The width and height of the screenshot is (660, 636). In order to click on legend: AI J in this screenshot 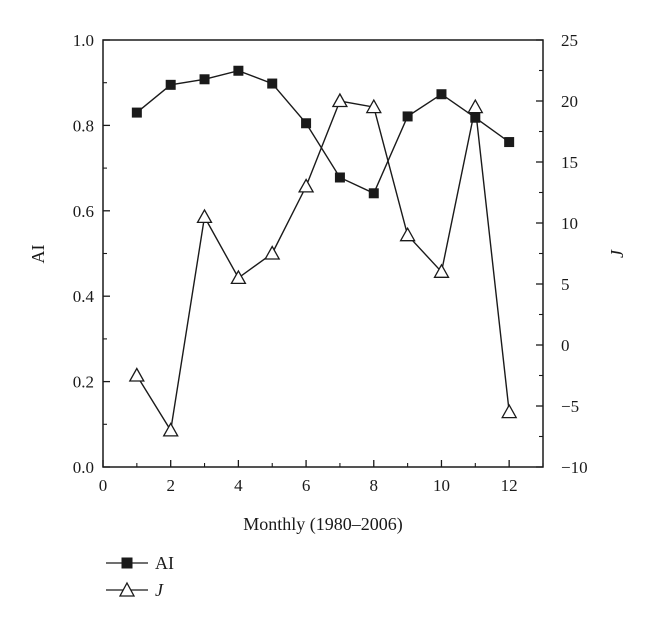, I will do `click(140, 576)`.